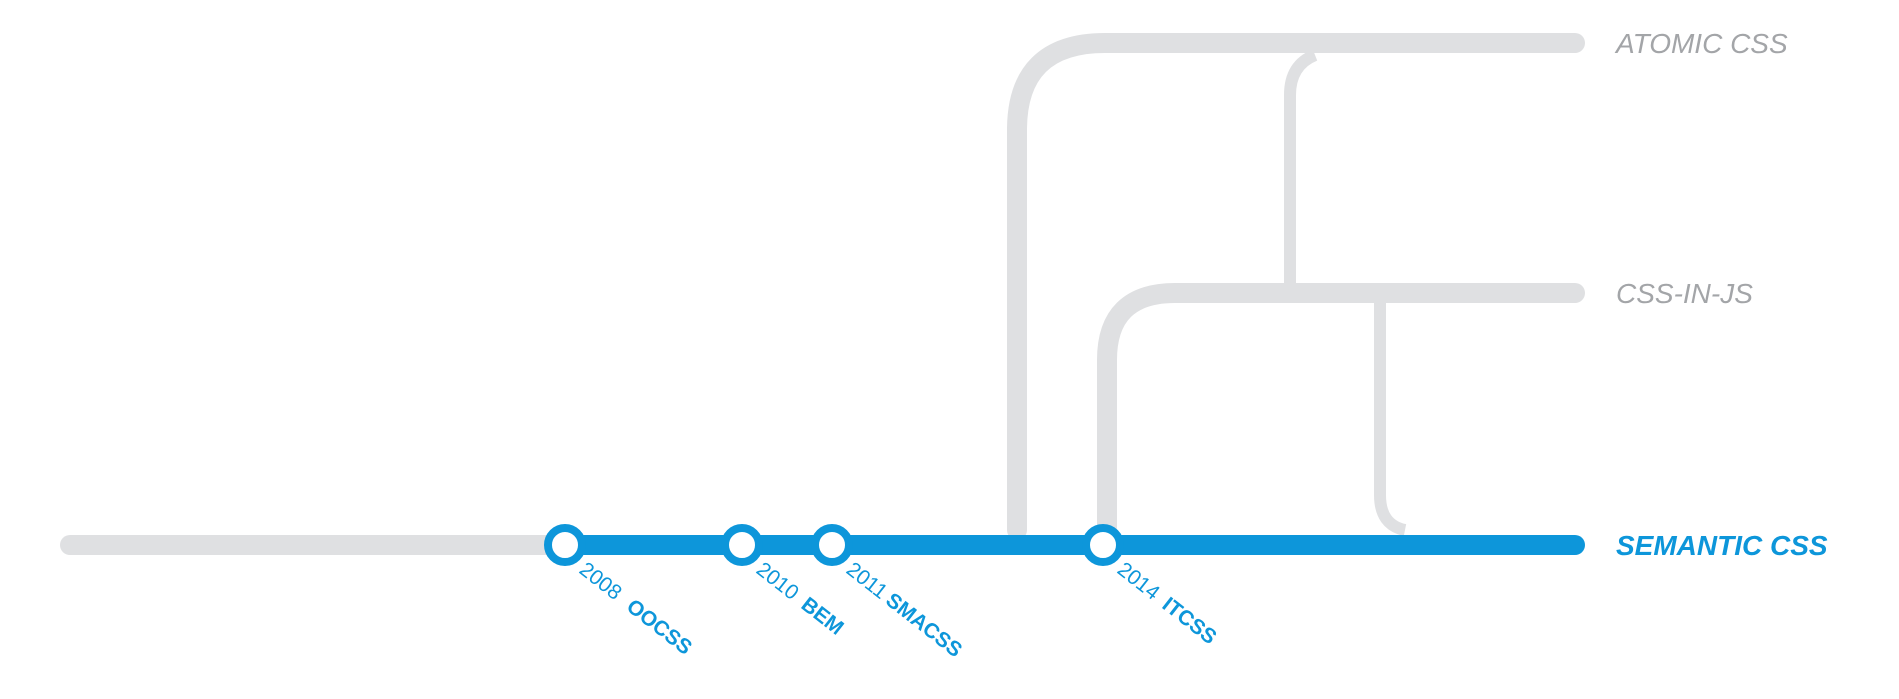  I want to click on stations, so click(834, 545).